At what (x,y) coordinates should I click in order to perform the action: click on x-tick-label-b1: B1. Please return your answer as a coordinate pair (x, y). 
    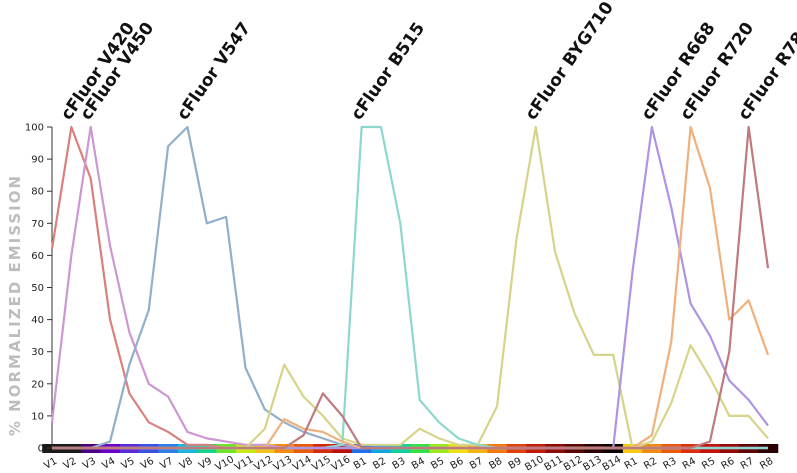
    Looking at the image, I should click on (360, 464).